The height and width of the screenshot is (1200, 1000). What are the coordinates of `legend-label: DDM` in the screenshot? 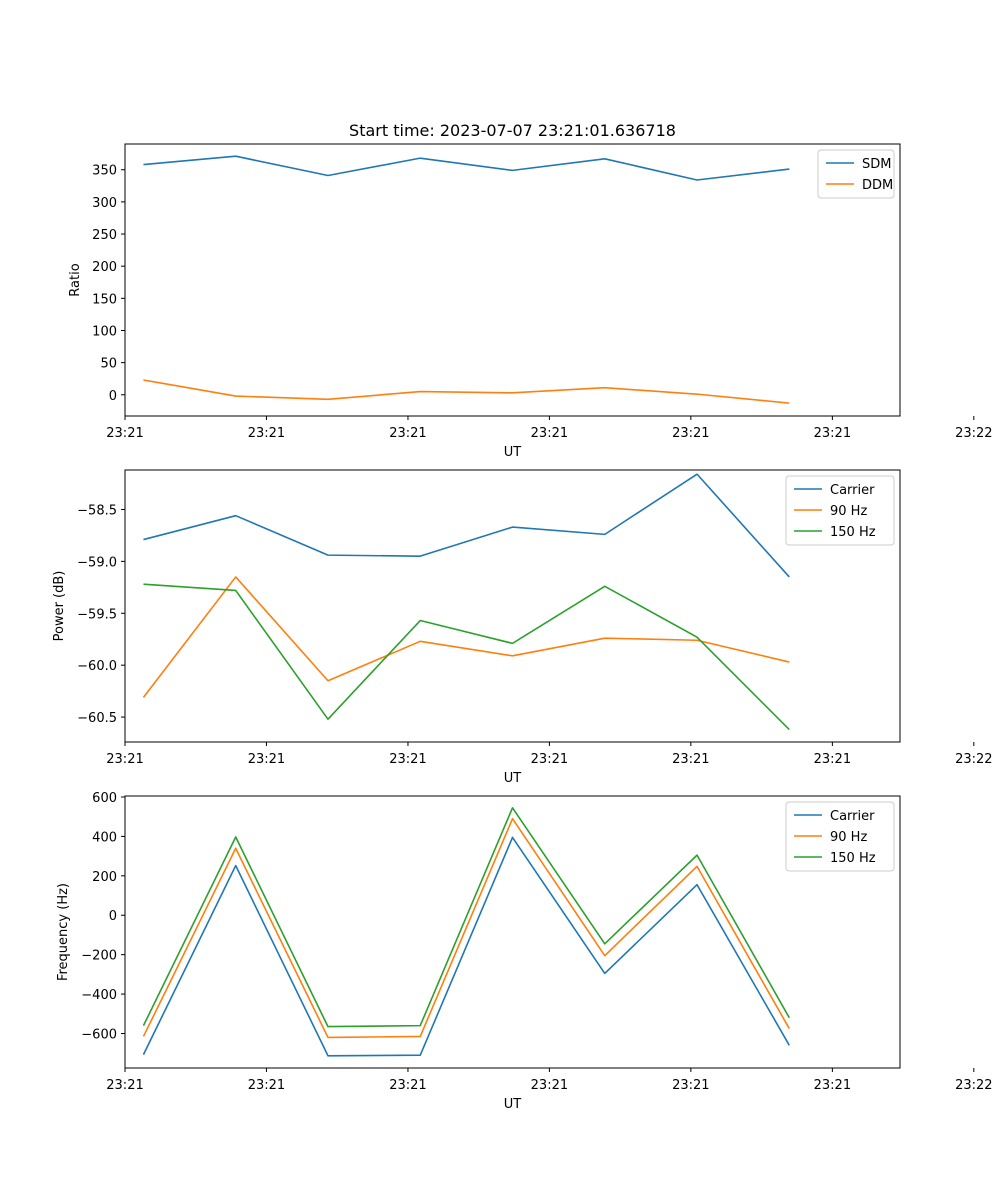 It's located at (877, 185).